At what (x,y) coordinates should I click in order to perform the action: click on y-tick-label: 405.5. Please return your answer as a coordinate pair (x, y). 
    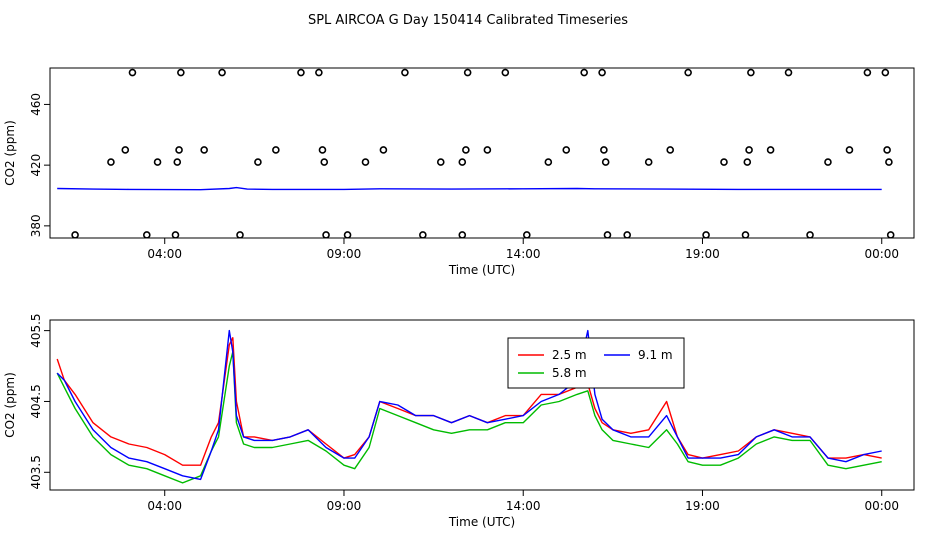
    Looking at the image, I should click on (36, 330).